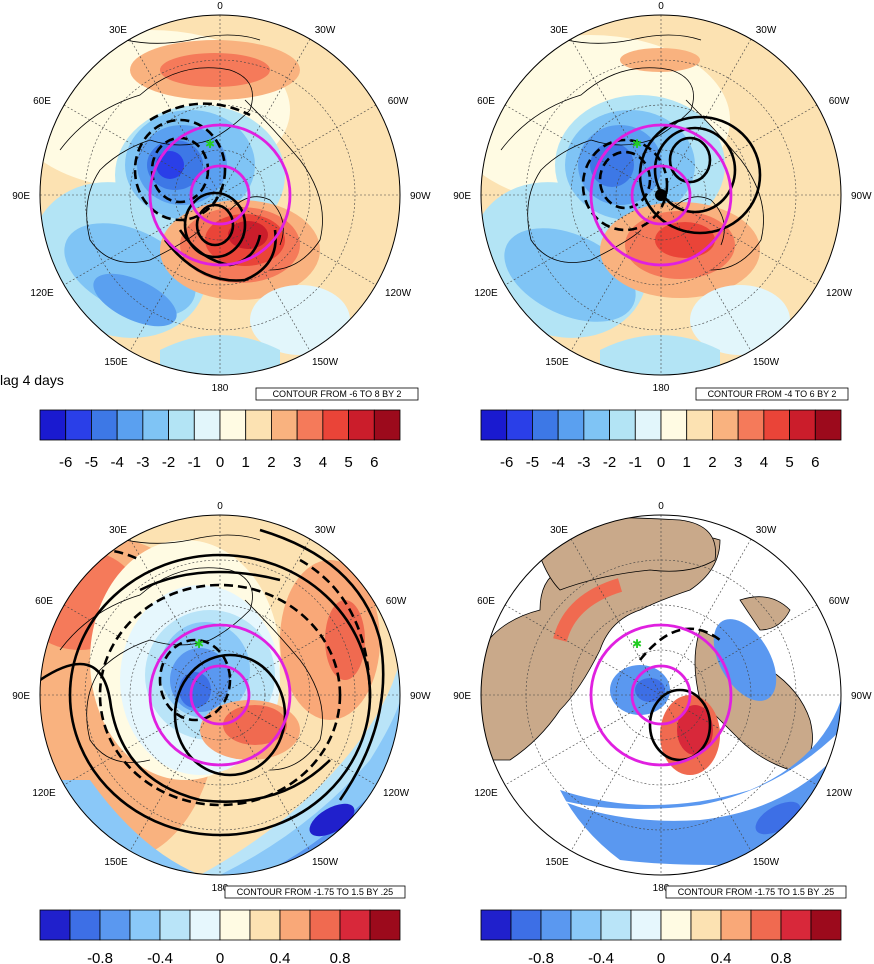  I want to click on colorbar-tick-label: 1, so click(687, 462).